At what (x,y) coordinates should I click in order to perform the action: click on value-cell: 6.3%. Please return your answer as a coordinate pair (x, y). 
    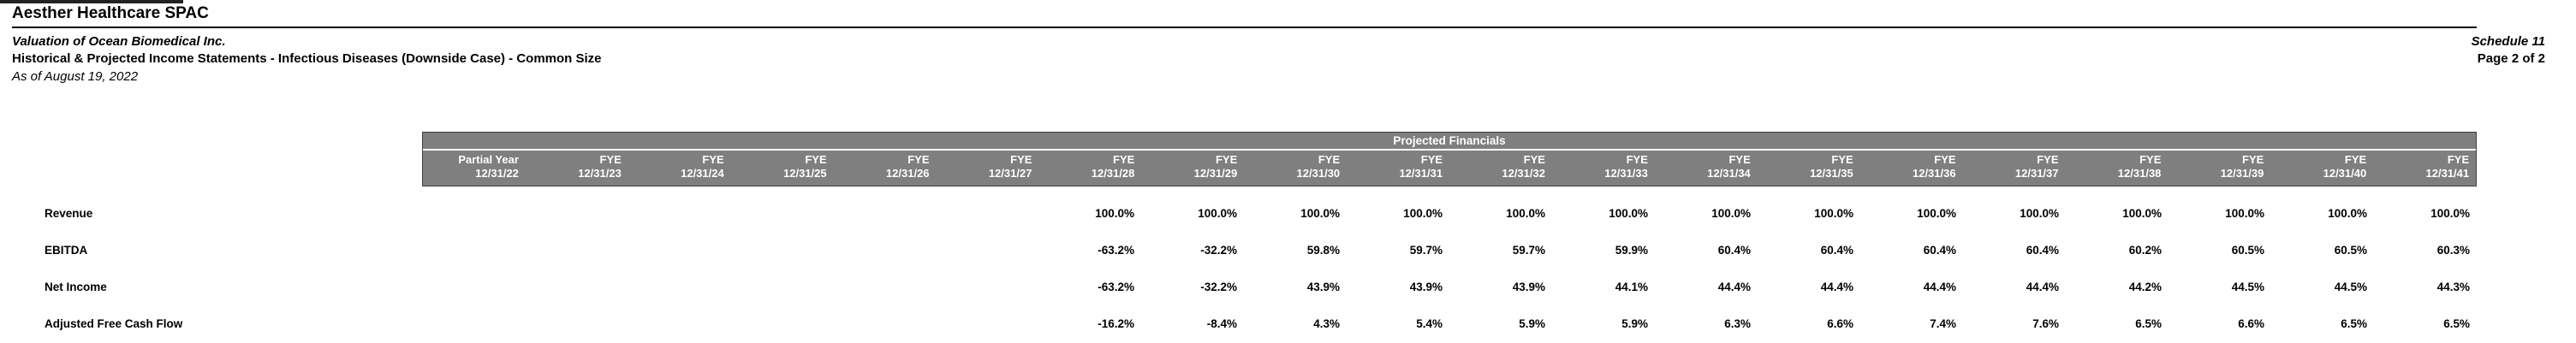
    Looking at the image, I should click on (1738, 323).